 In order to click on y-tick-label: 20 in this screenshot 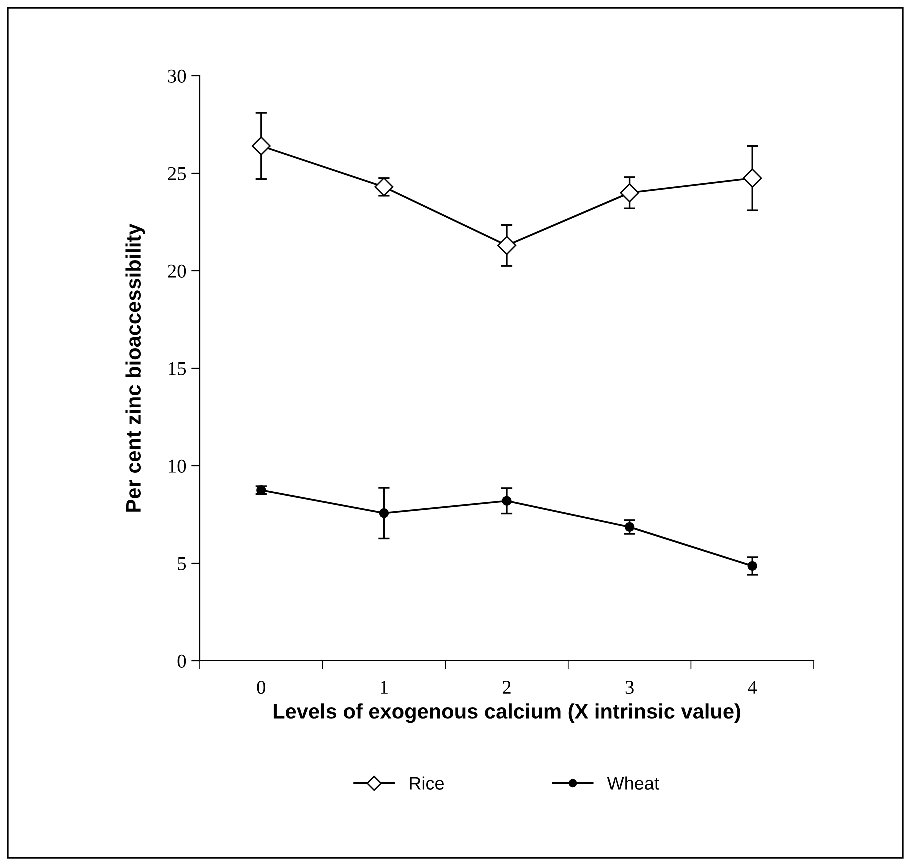, I will do `click(177, 271)`.